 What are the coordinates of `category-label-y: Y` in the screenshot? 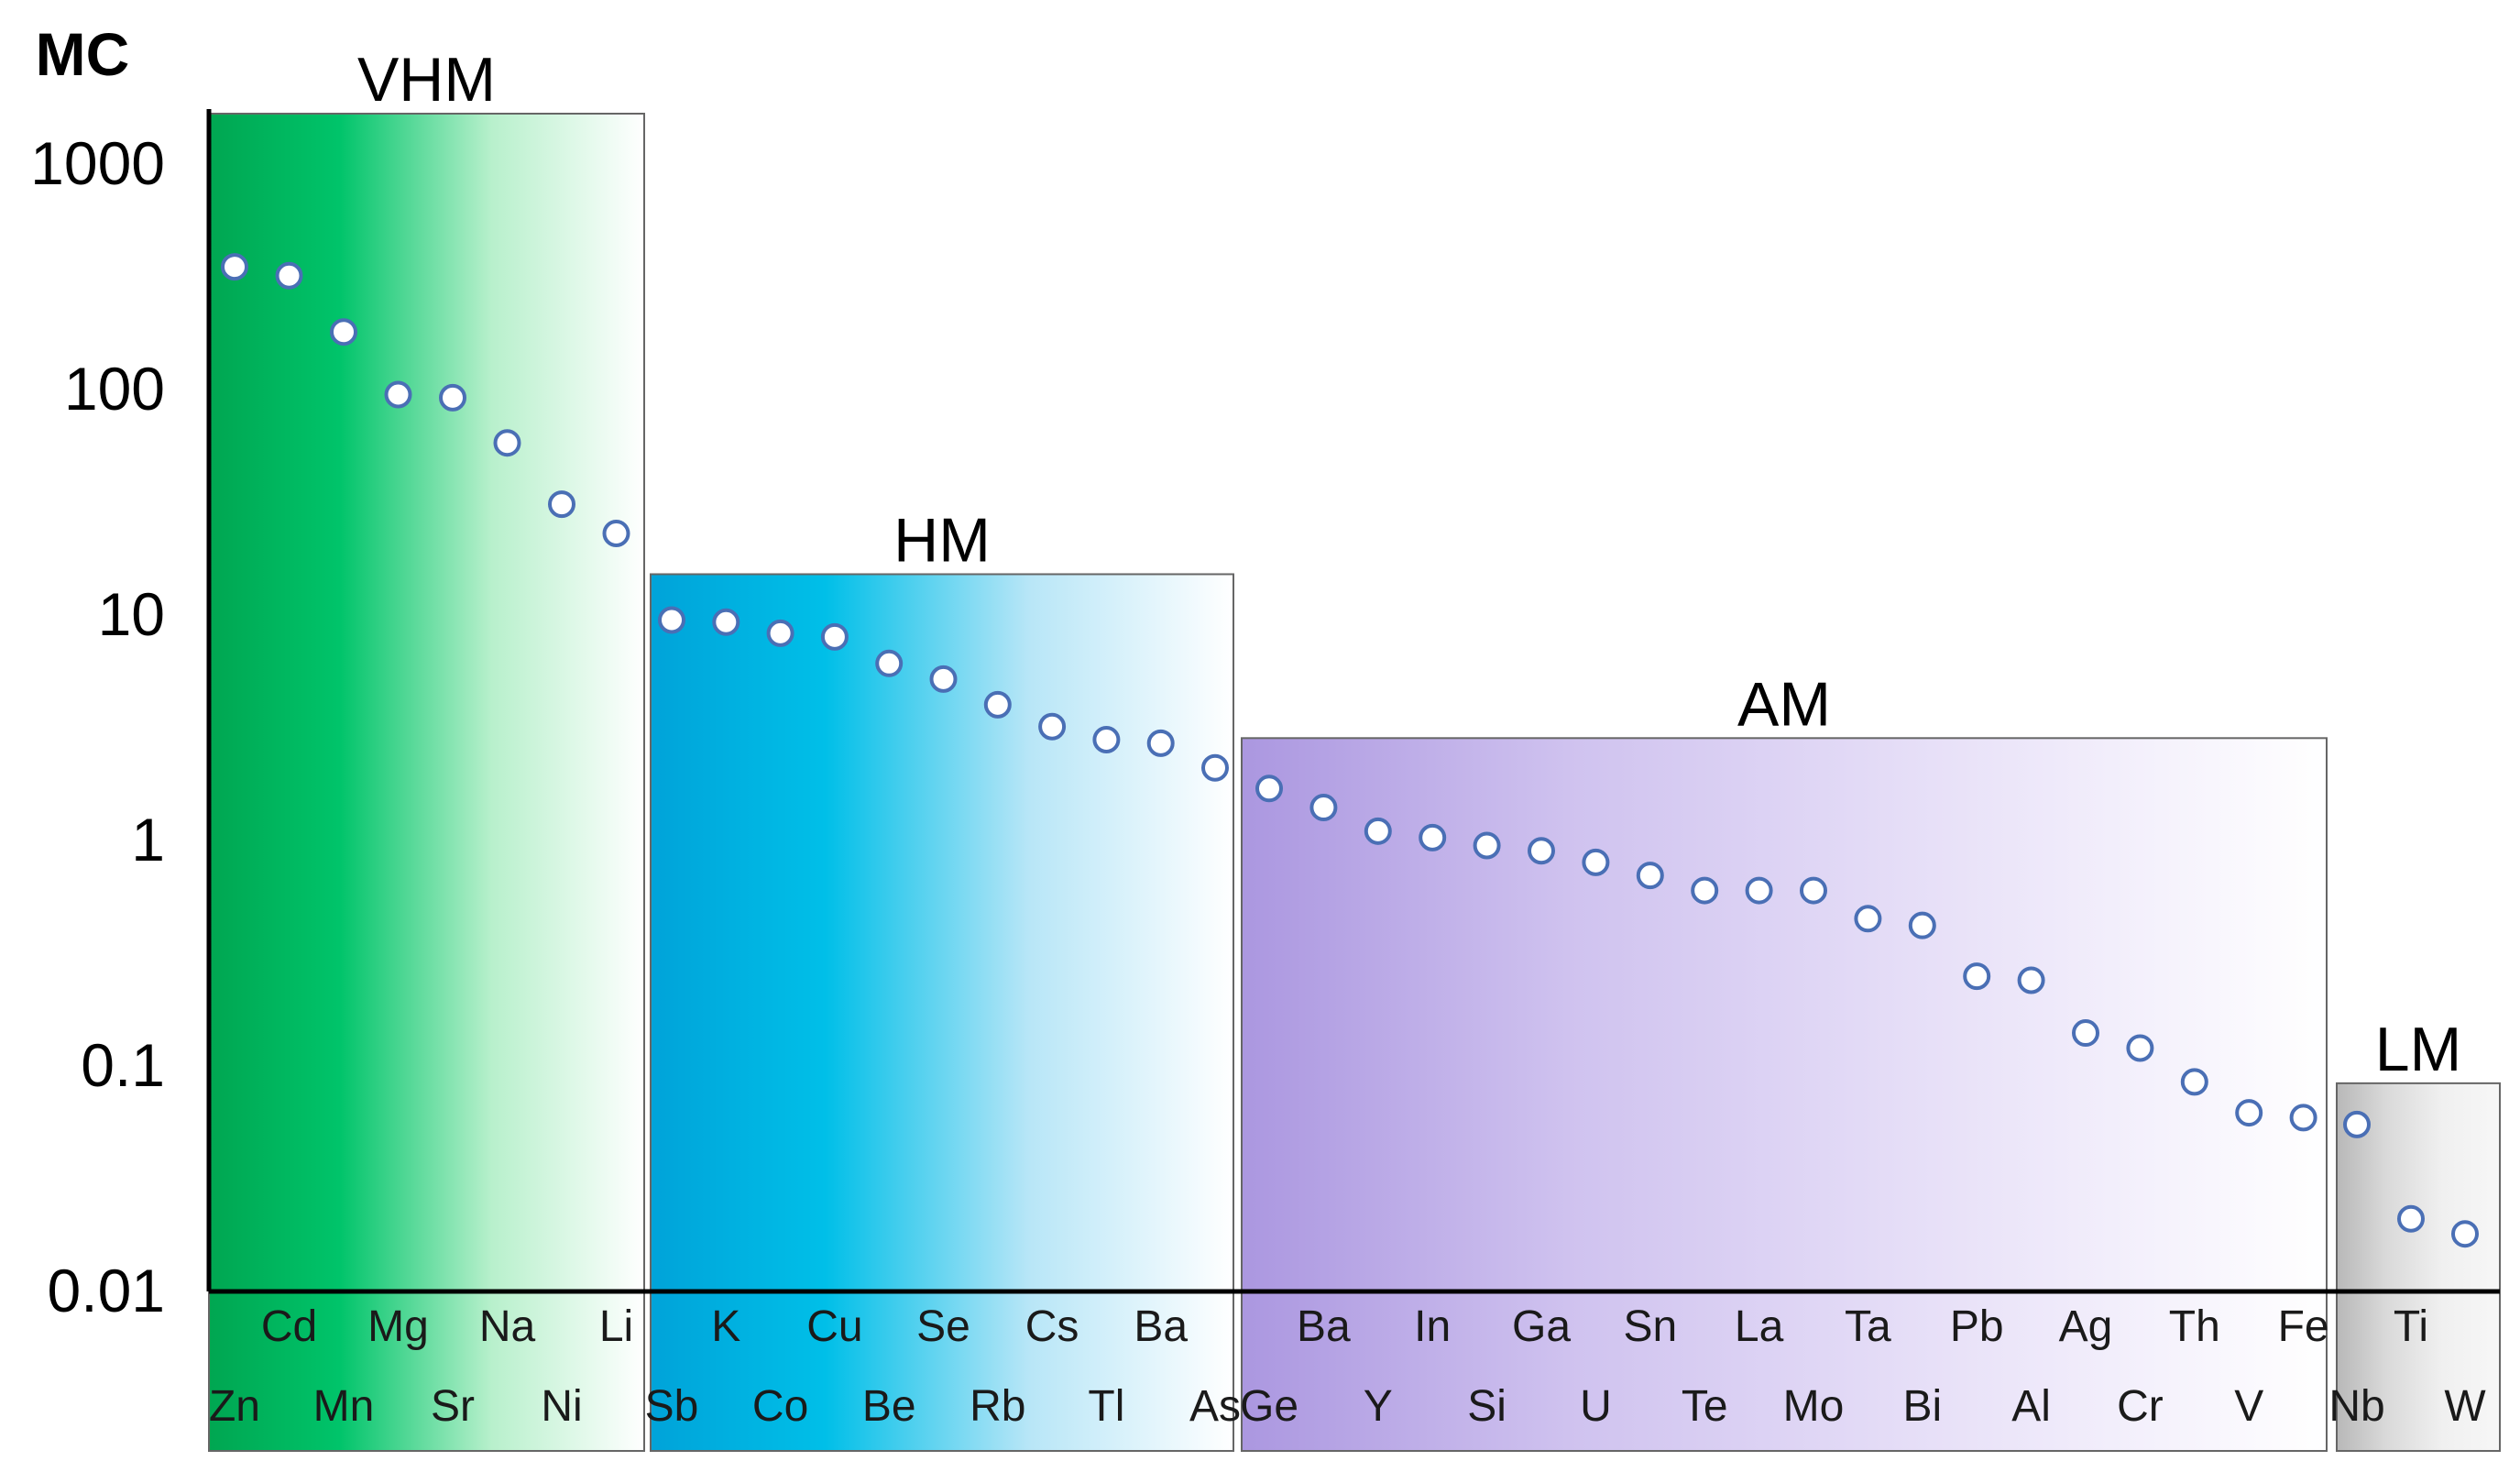 It's located at (1378, 1406).